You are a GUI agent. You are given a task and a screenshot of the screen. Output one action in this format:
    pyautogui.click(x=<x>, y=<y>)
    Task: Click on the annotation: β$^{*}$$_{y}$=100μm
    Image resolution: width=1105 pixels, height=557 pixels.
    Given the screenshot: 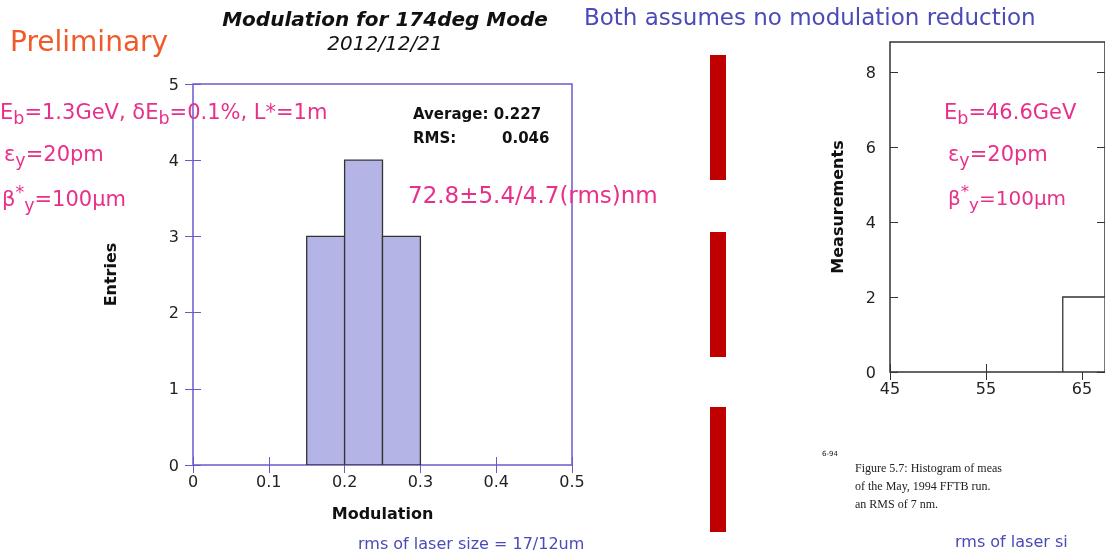 What is the action you would take?
    pyautogui.click(x=1007, y=198)
    